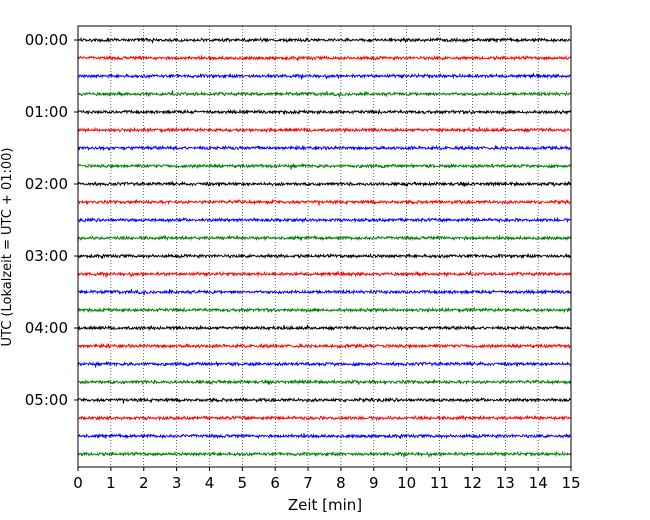 The width and height of the screenshot is (650, 520). What do you see at coordinates (505, 483) in the screenshot?
I see `x-tick-label-13: 13` at bounding box center [505, 483].